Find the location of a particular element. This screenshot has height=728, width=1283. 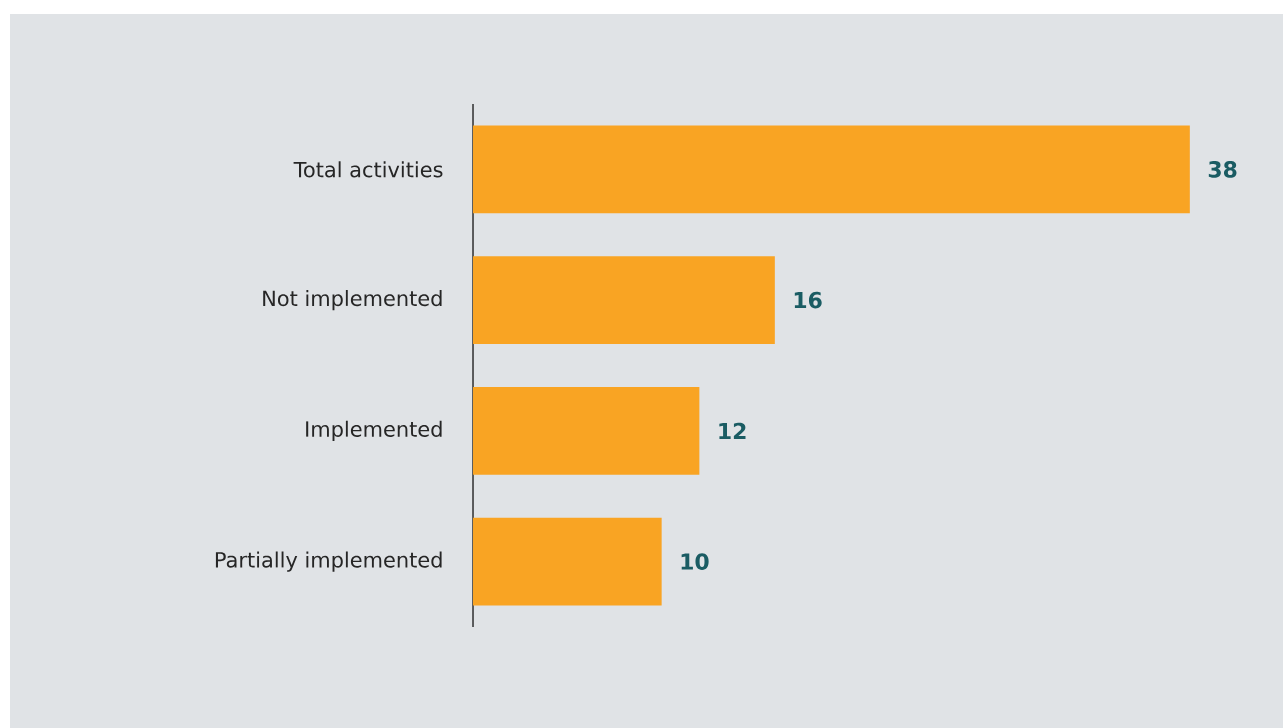

data-label: 12 is located at coordinates (732, 430).